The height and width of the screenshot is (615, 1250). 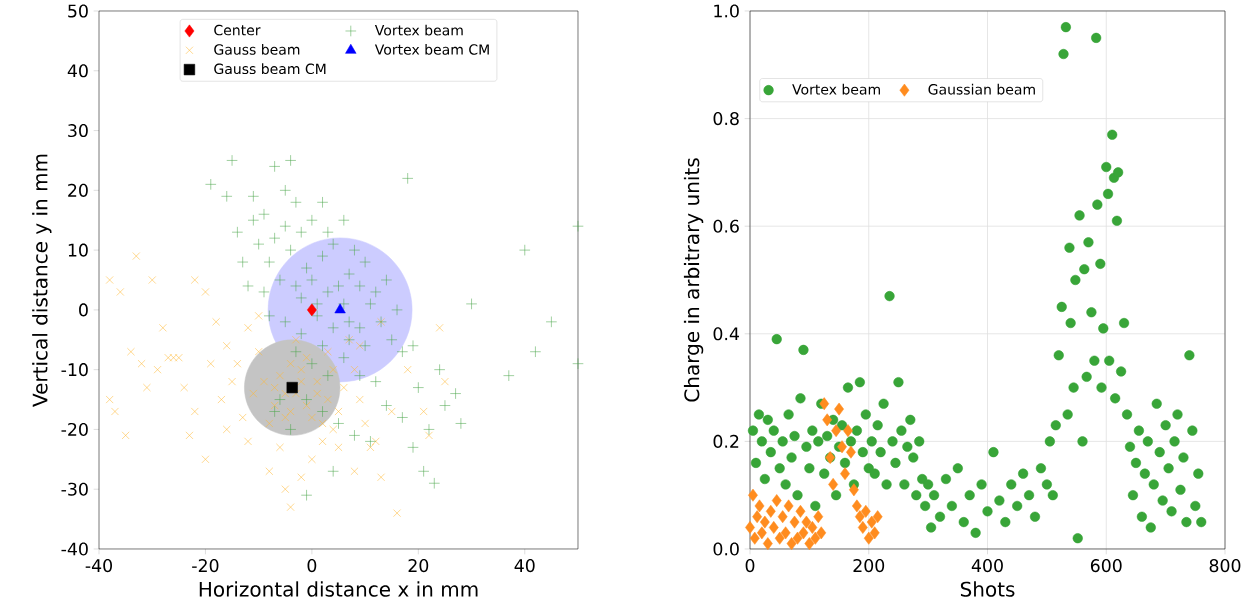 I want to click on legend-label: Center, so click(x=237, y=30).